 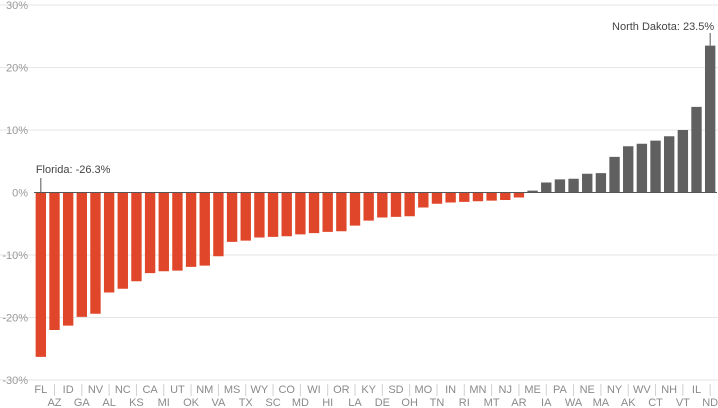 I want to click on bar-wi, so click(x=314, y=213).